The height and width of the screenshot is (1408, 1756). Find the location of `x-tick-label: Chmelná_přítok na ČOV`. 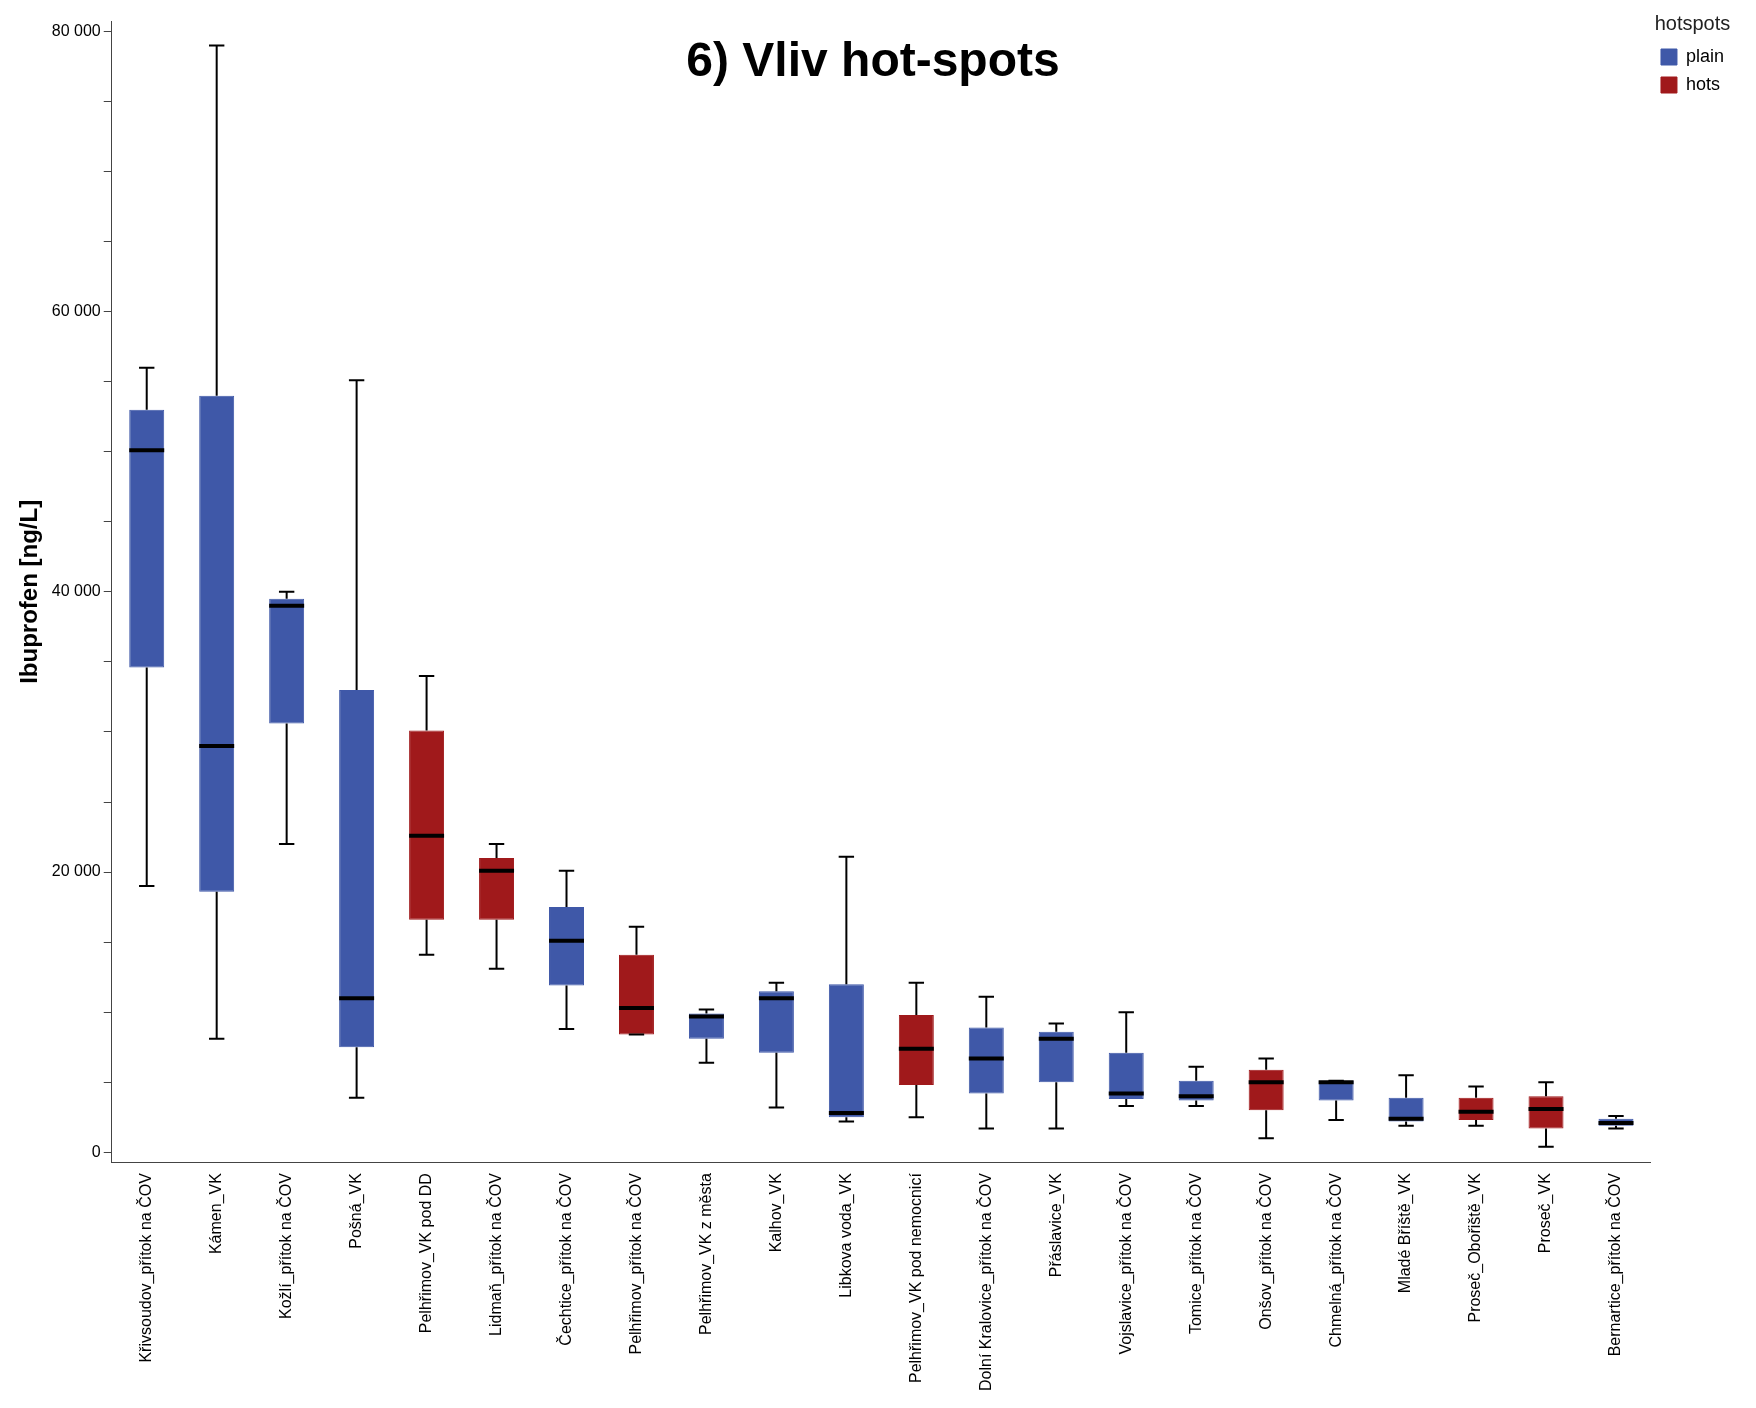

x-tick-label: Chmelná_přítok na ČOV is located at coordinates (1335, 1260).